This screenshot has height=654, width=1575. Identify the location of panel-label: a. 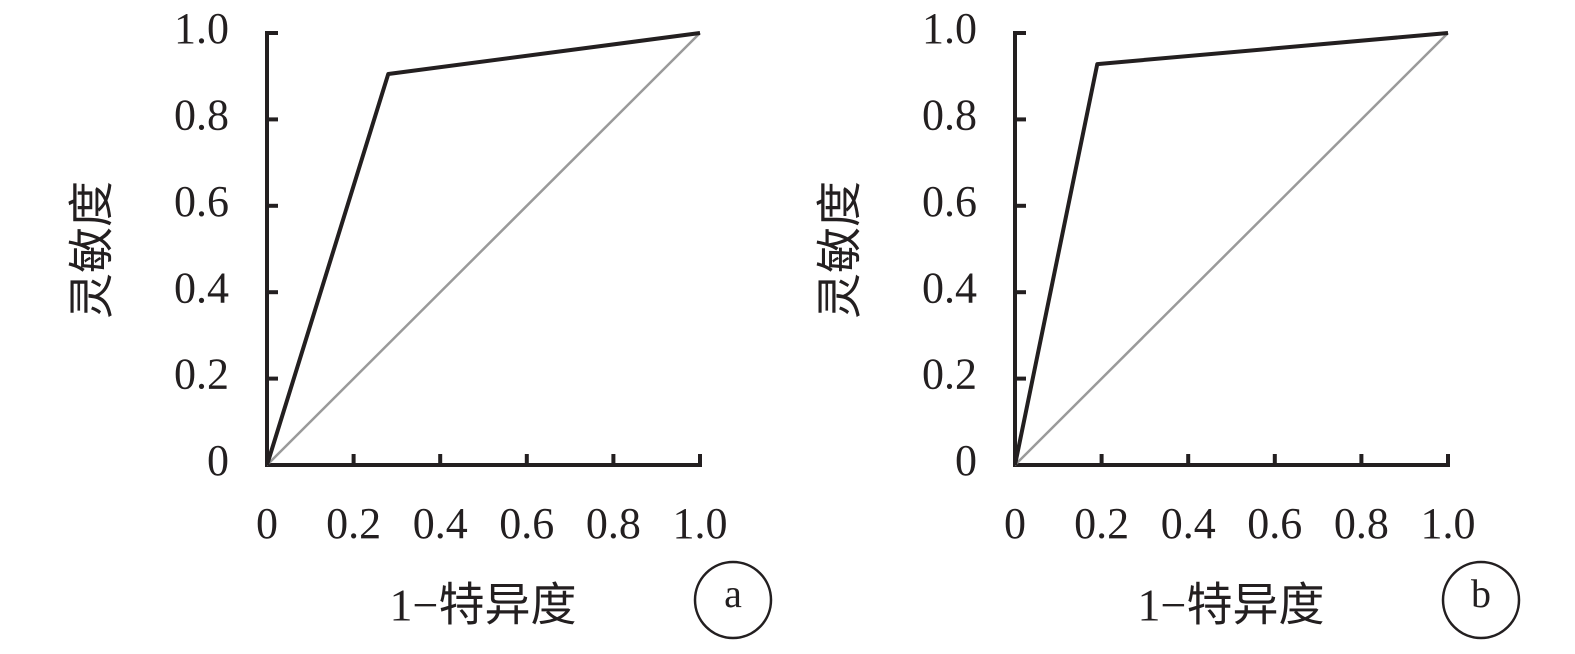
(733, 593).